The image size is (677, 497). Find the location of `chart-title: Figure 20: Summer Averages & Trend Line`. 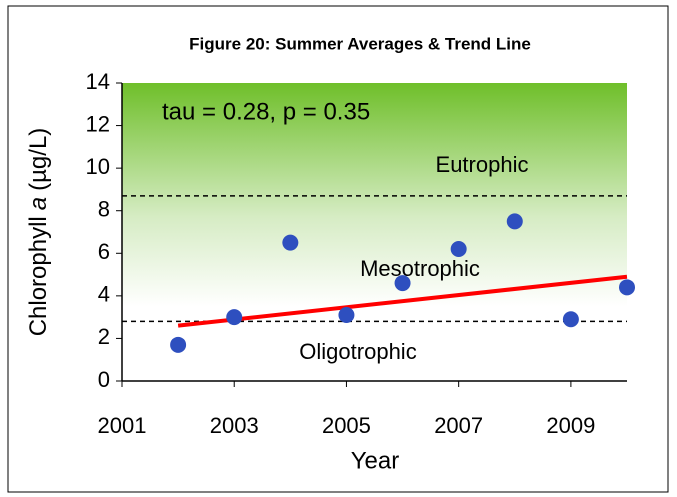

chart-title: Figure 20: Summer Averages & Trend Line is located at coordinates (360, 43).